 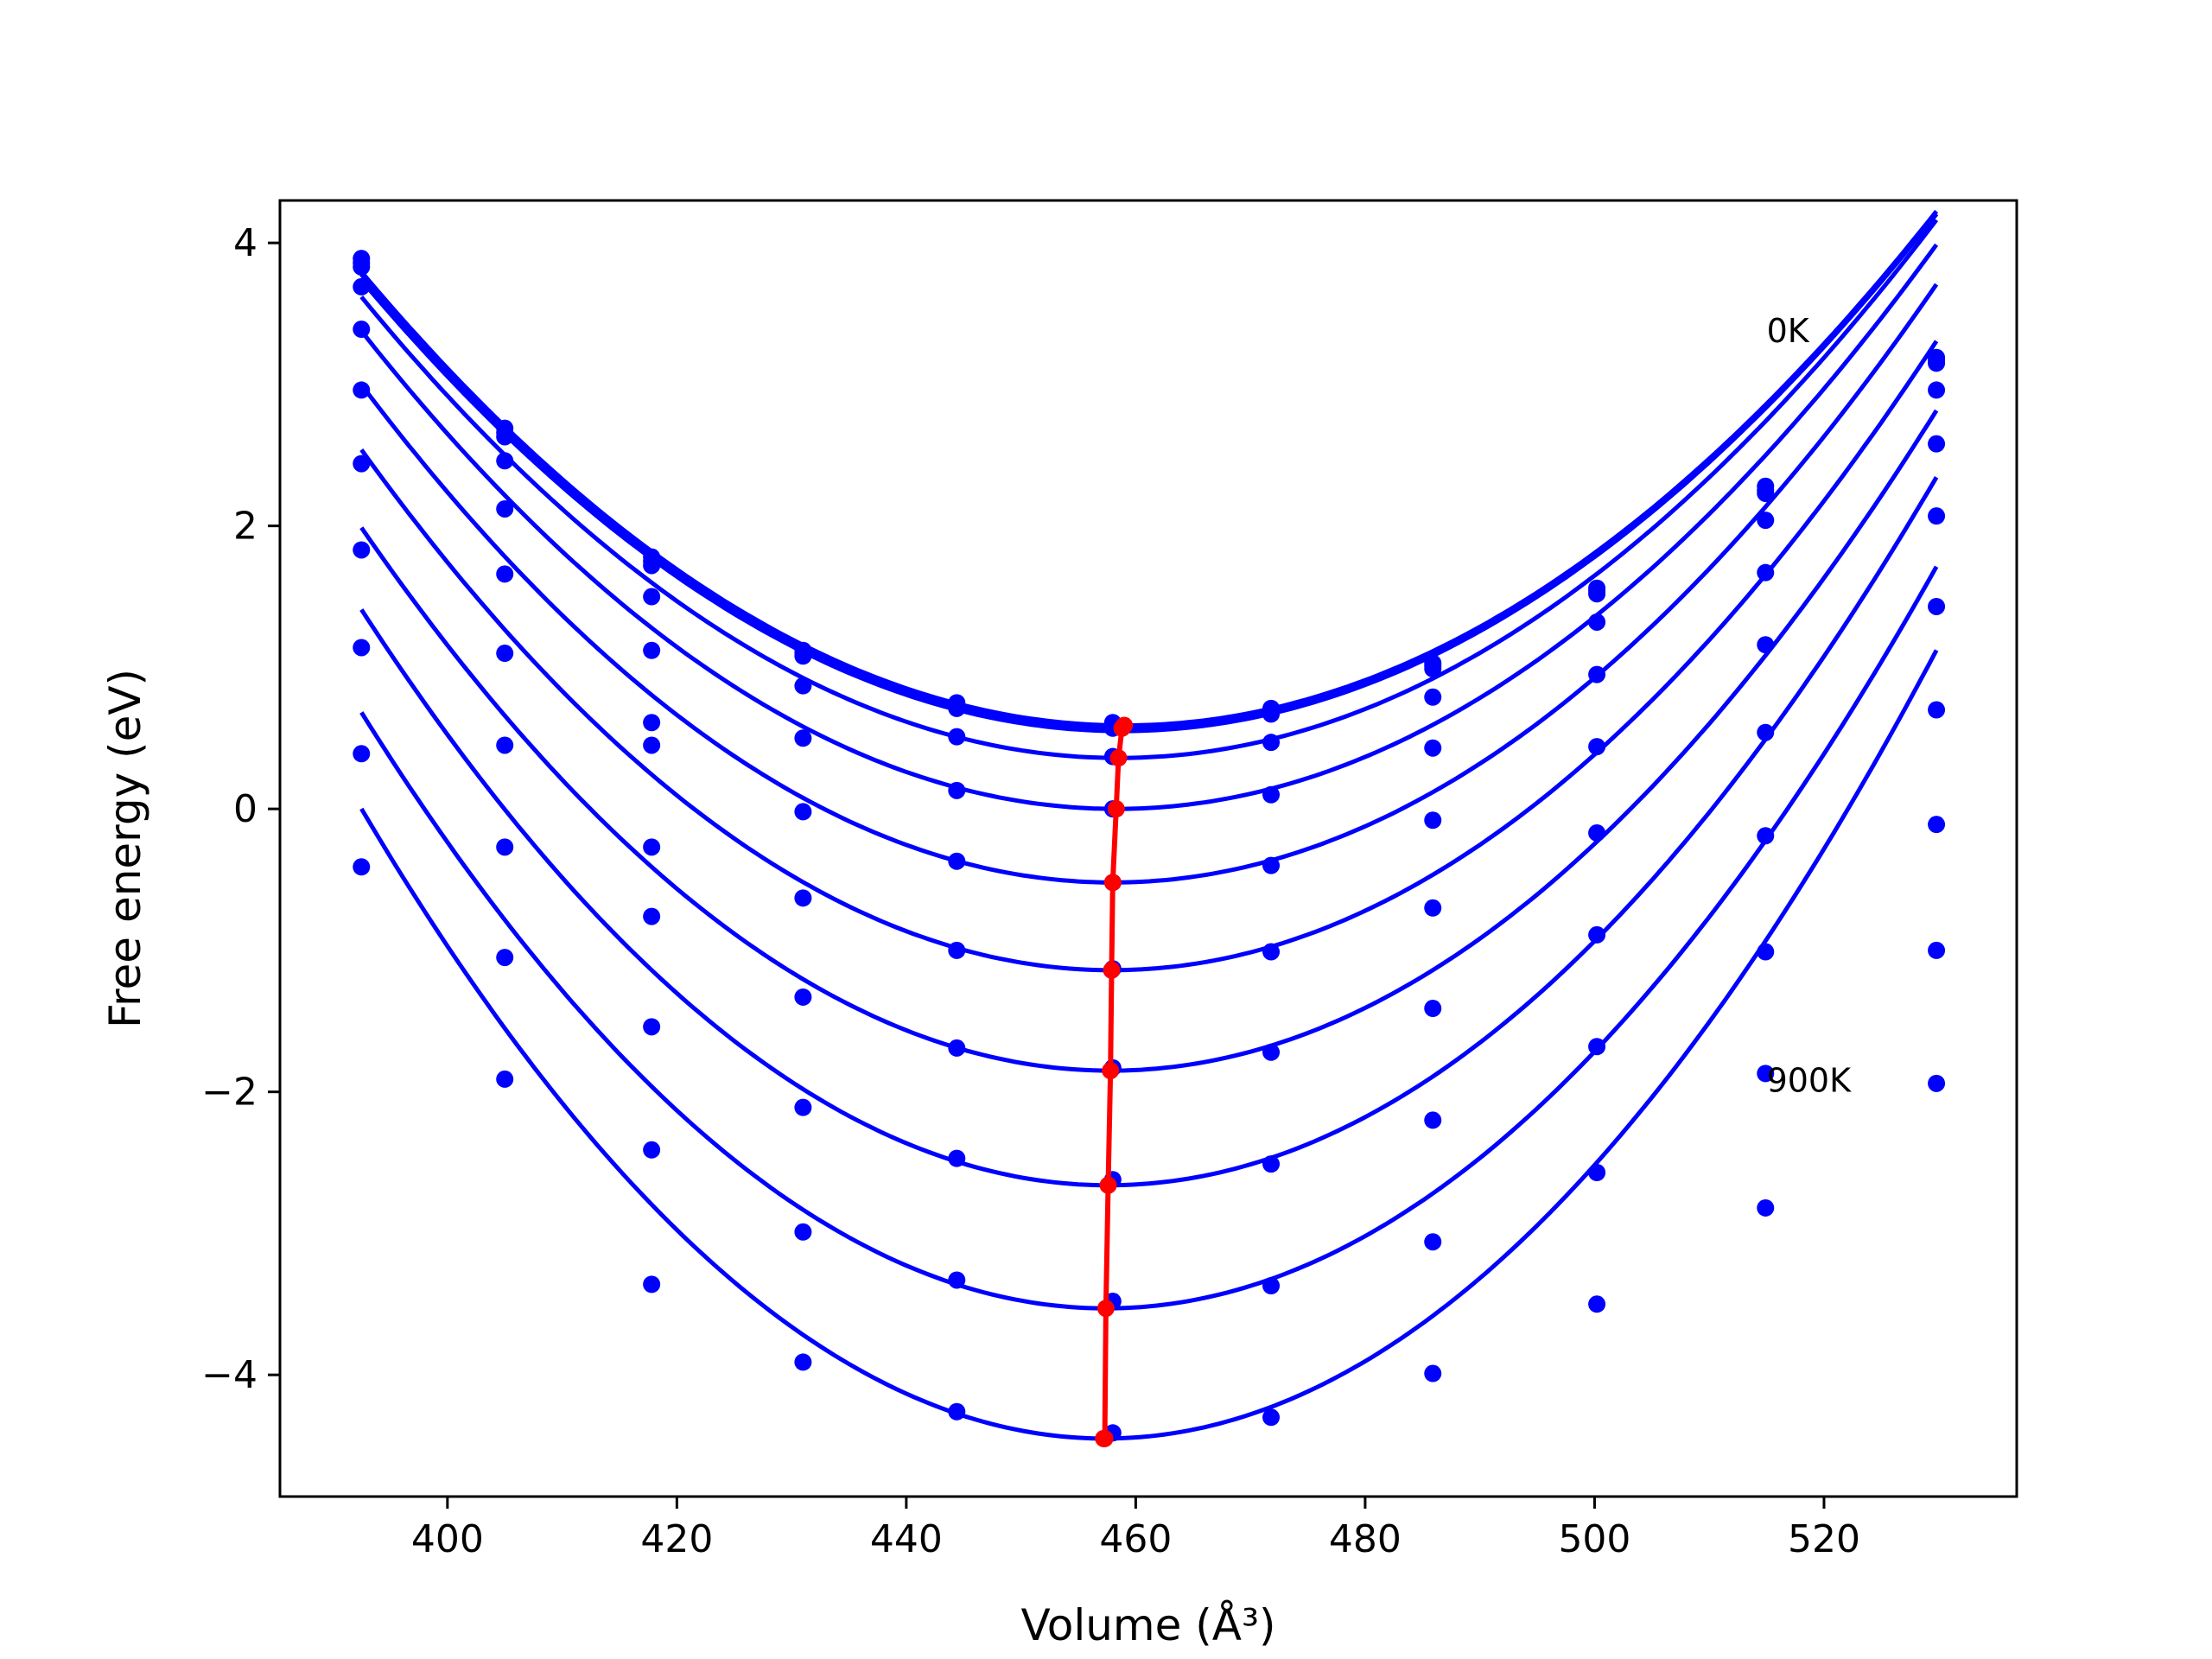 I want to click on annotation-0k: 0K, so click(x=1788, y=331).